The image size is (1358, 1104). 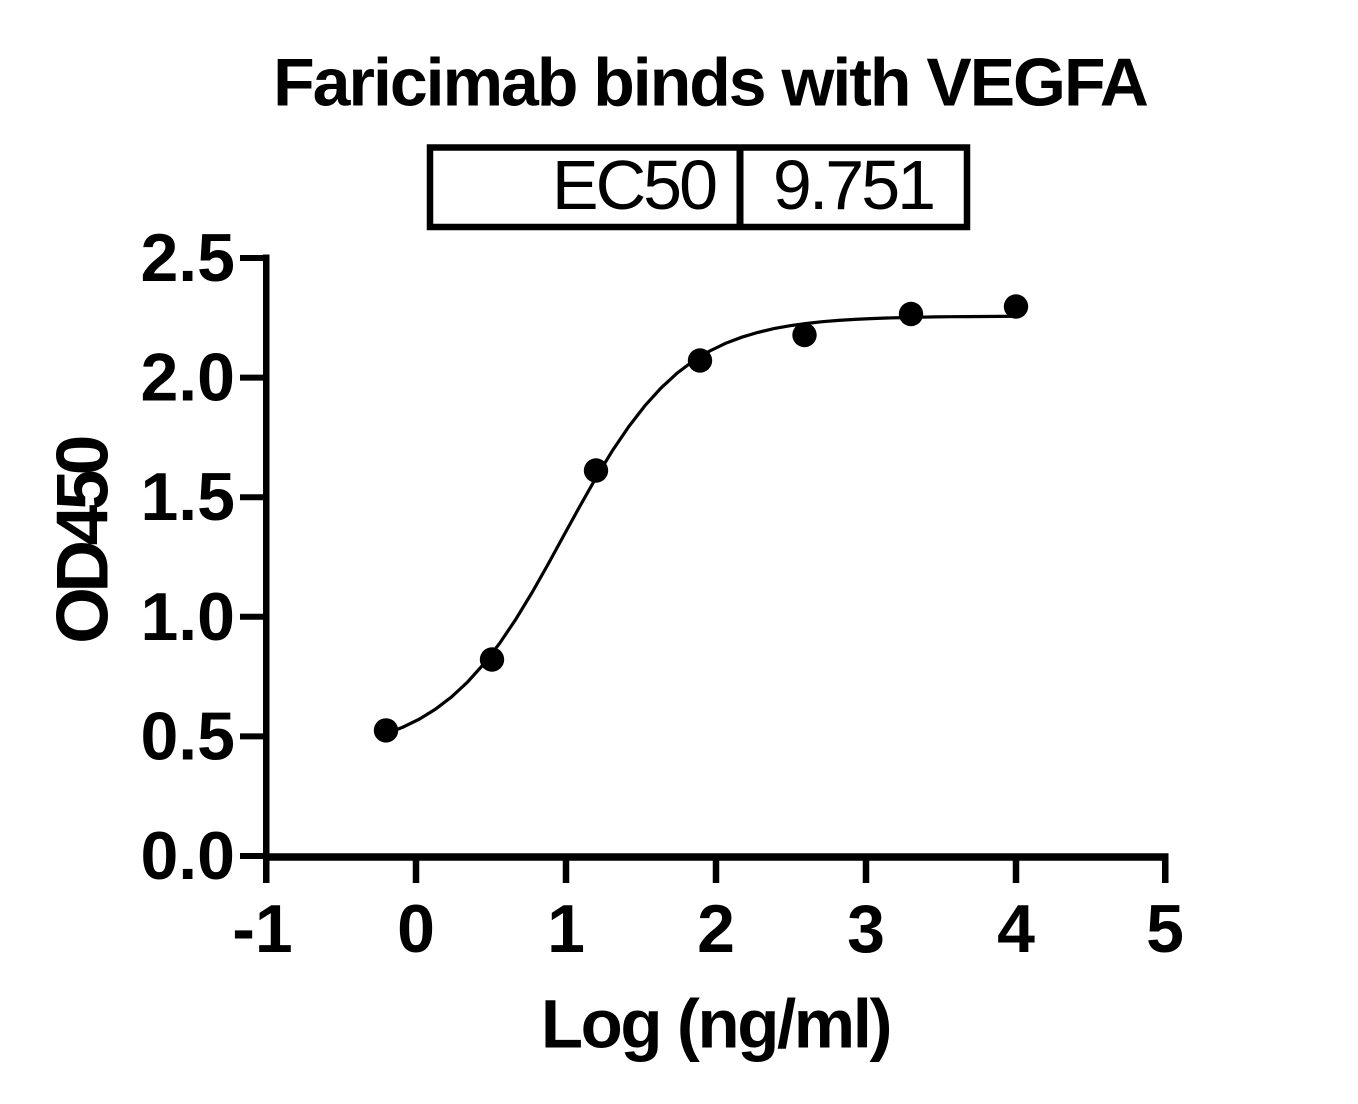 I want to click on svg-text: EC50, so click(x=634, y=185).